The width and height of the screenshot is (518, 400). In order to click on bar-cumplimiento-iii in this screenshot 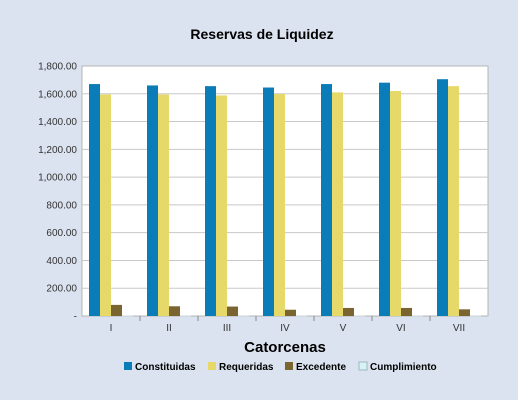, I will do `click(243, 316)`.